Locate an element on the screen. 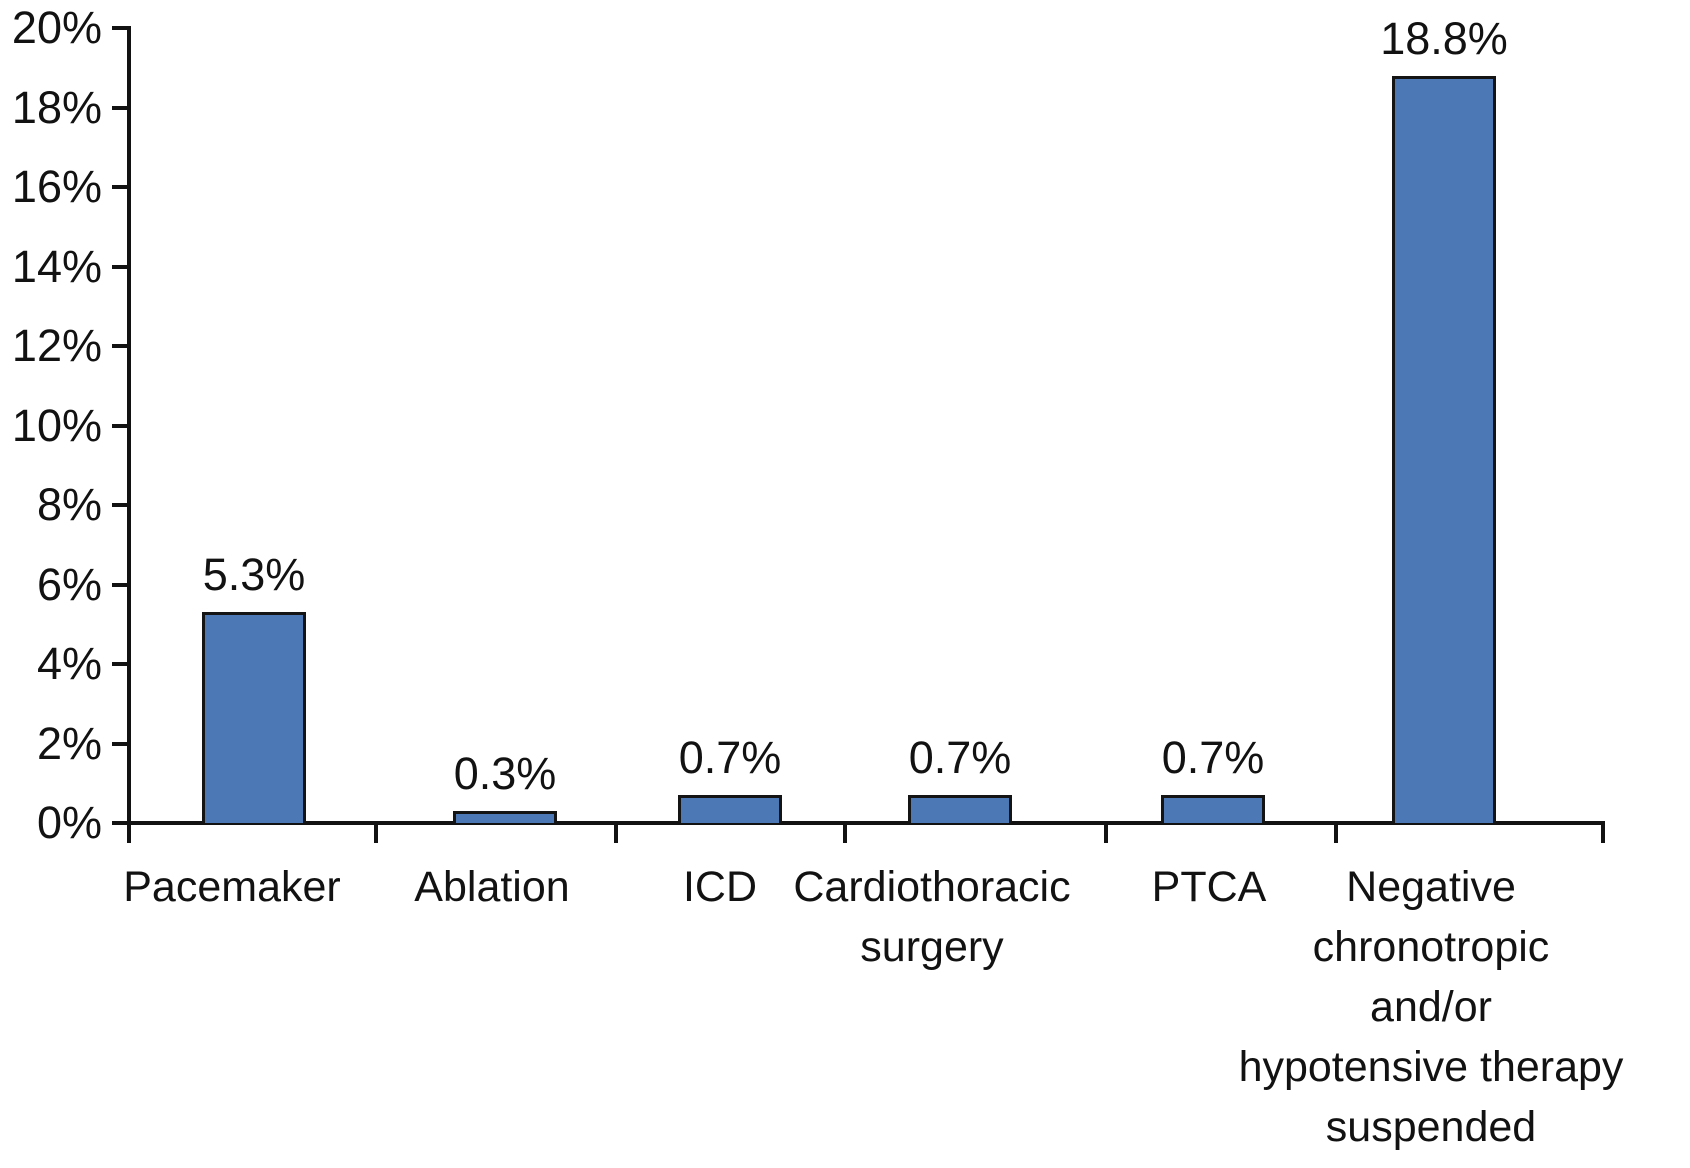  y-axis-tick-label: 4% is located at coordinates (69, 663).